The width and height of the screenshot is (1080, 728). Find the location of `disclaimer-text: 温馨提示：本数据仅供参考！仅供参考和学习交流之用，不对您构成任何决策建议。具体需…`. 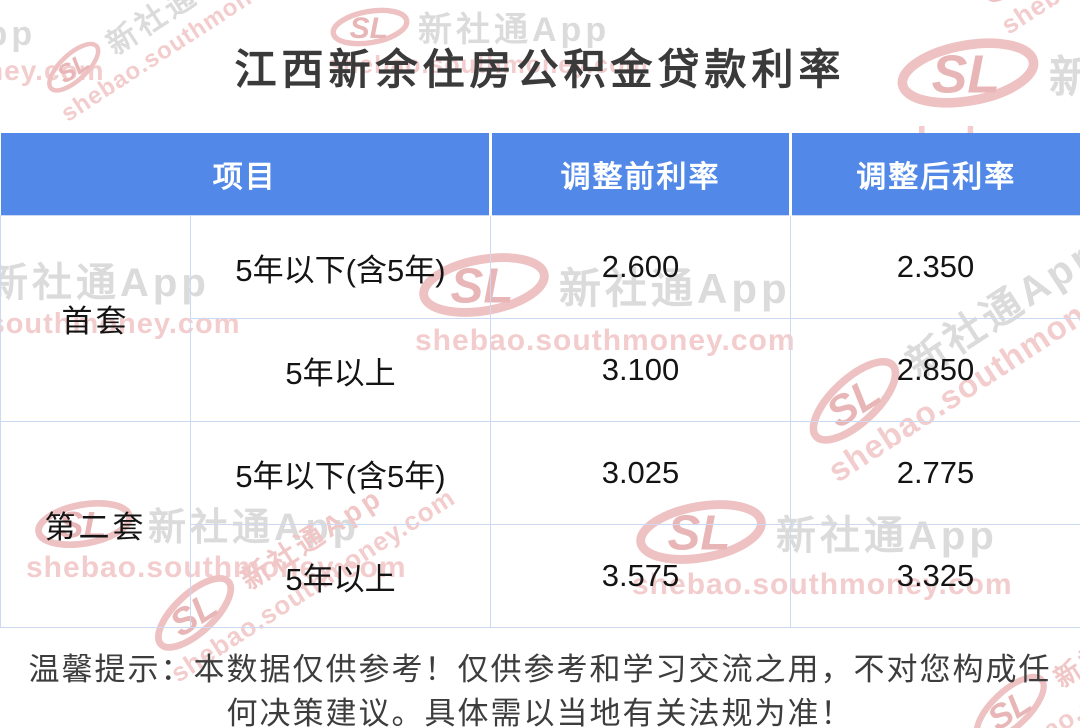

disclaimer-text: 温馨提示：本数据仅供参考！仅供参考和学习交流之用，不对您构成任何决策建议。具体需… is located at coordinates (540, 690).